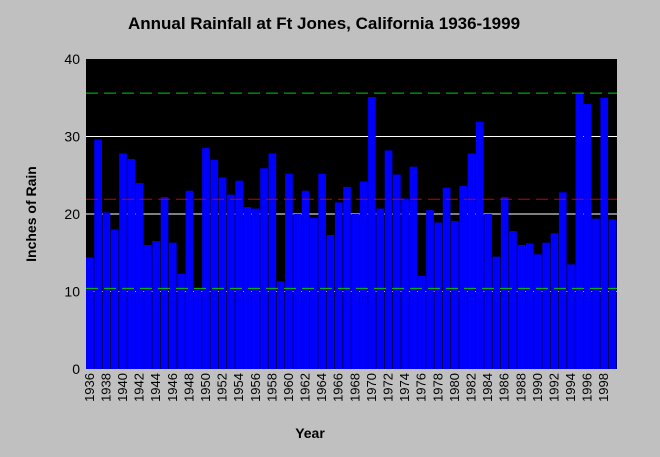  Describe the element at coordinates (546, 305) in the screenshot. I see `bar-1991` at that location.